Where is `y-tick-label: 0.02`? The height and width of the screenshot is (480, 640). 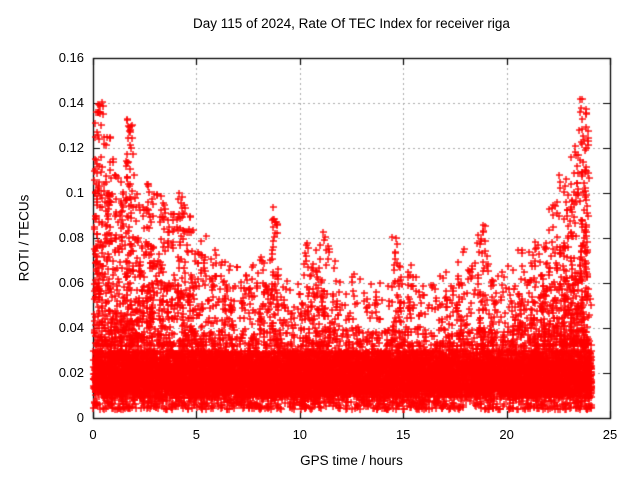 y-tick-label: 0.02 is located at coordinates (71, 372).